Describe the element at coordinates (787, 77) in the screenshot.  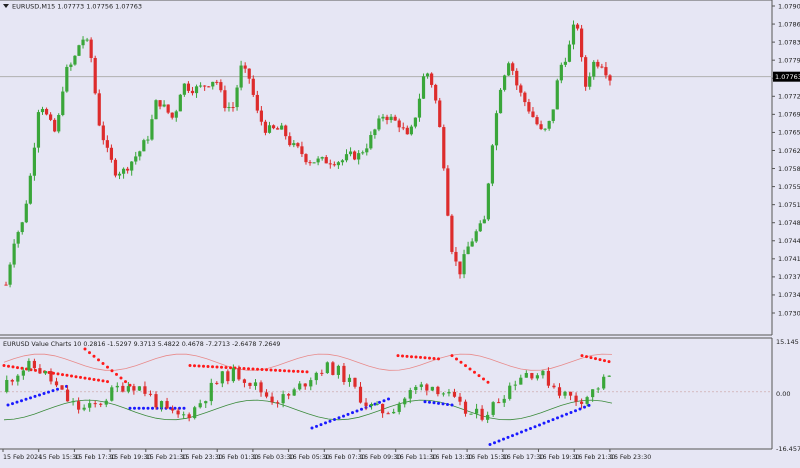
I see `current-price-label: 1.07763` at that location.